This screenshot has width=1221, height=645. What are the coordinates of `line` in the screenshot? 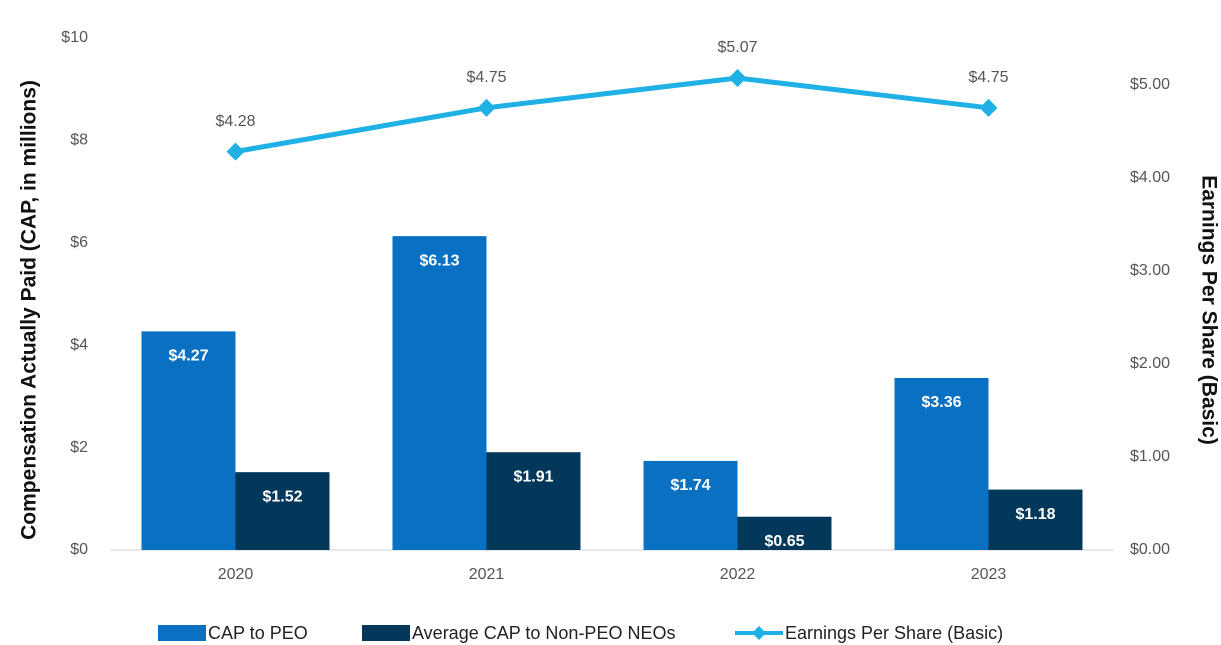 It's located at (612, 115).